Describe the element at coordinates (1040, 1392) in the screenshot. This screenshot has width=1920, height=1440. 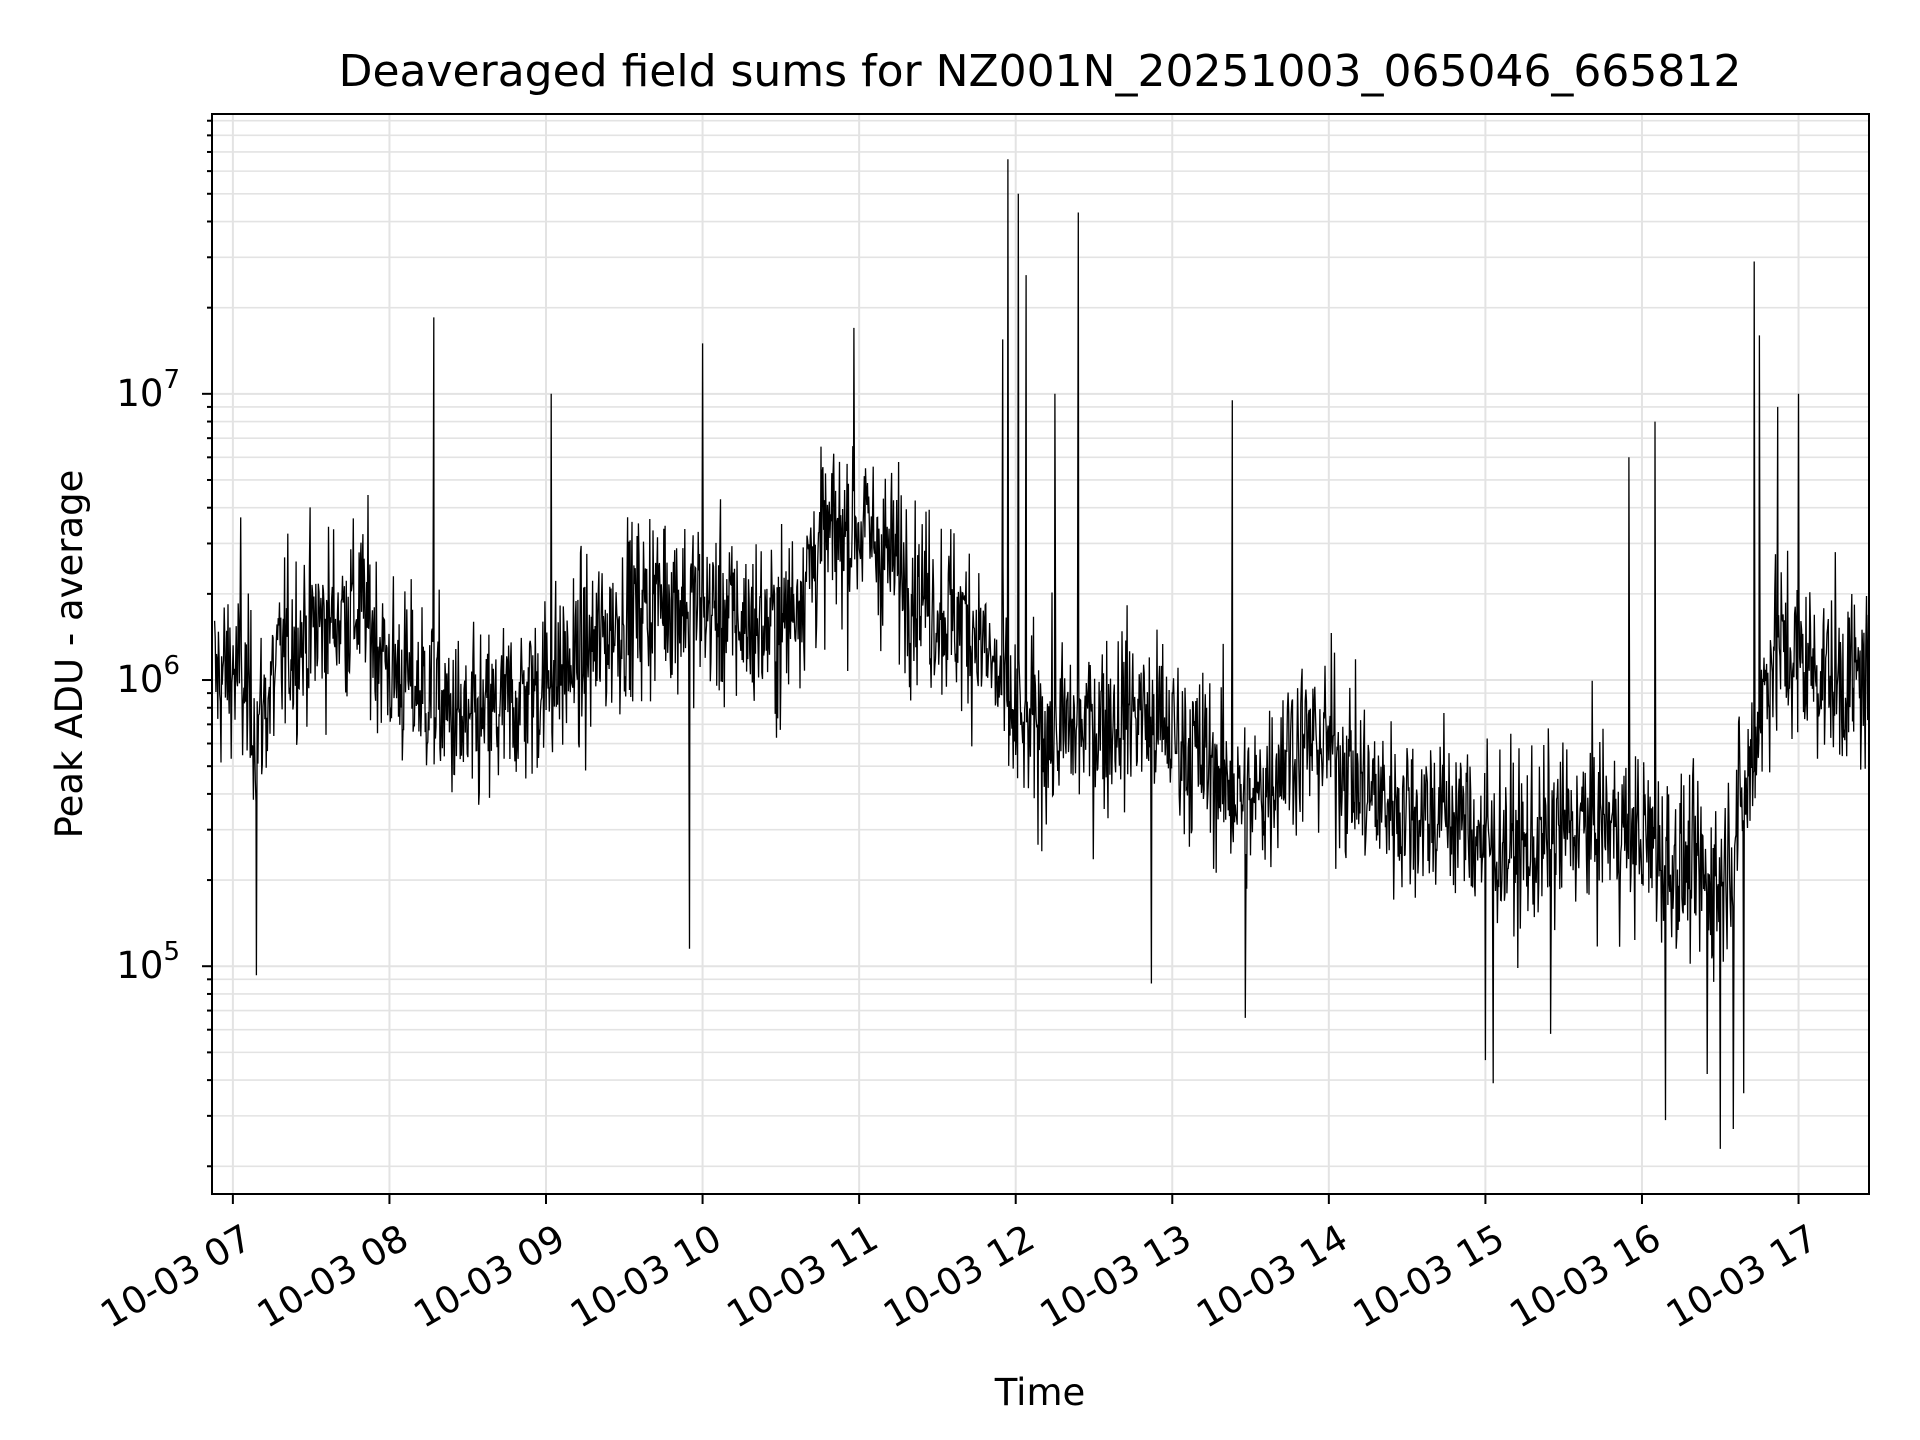
I see `x-axis-label: Time` at that location.